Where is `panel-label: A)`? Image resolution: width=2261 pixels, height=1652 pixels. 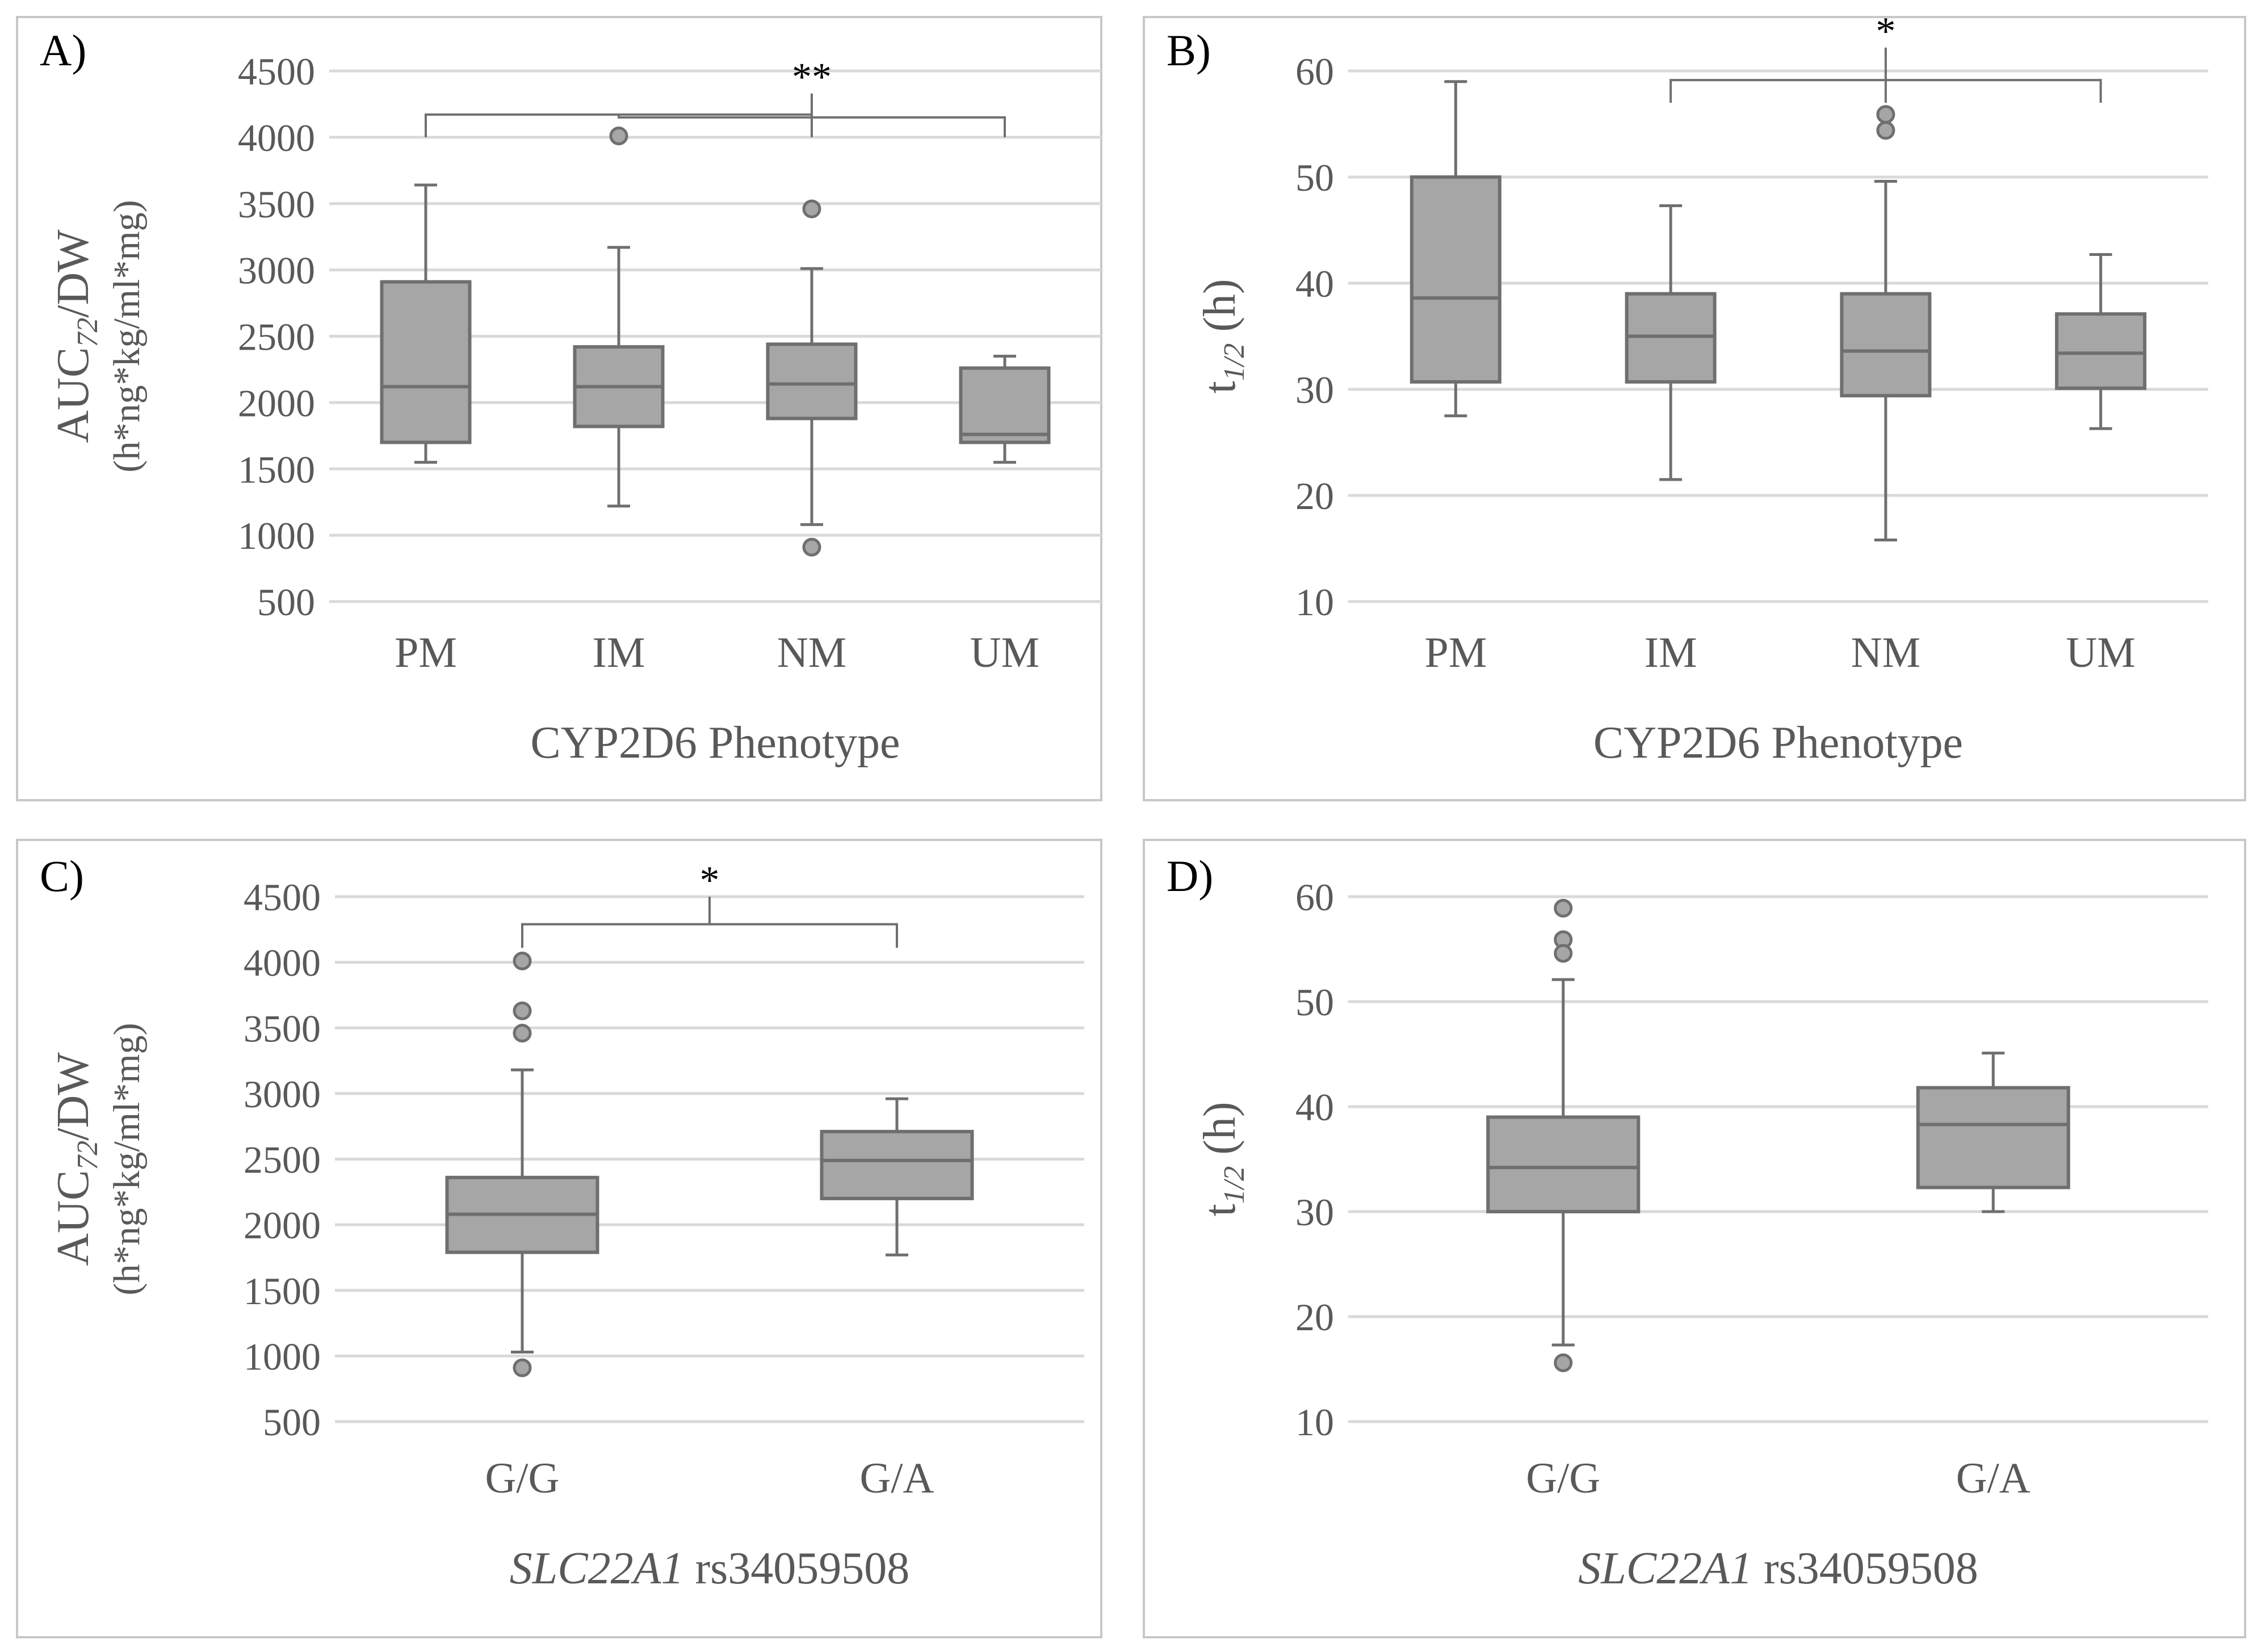
panel-label: A) is located at coordinates (63, 50).